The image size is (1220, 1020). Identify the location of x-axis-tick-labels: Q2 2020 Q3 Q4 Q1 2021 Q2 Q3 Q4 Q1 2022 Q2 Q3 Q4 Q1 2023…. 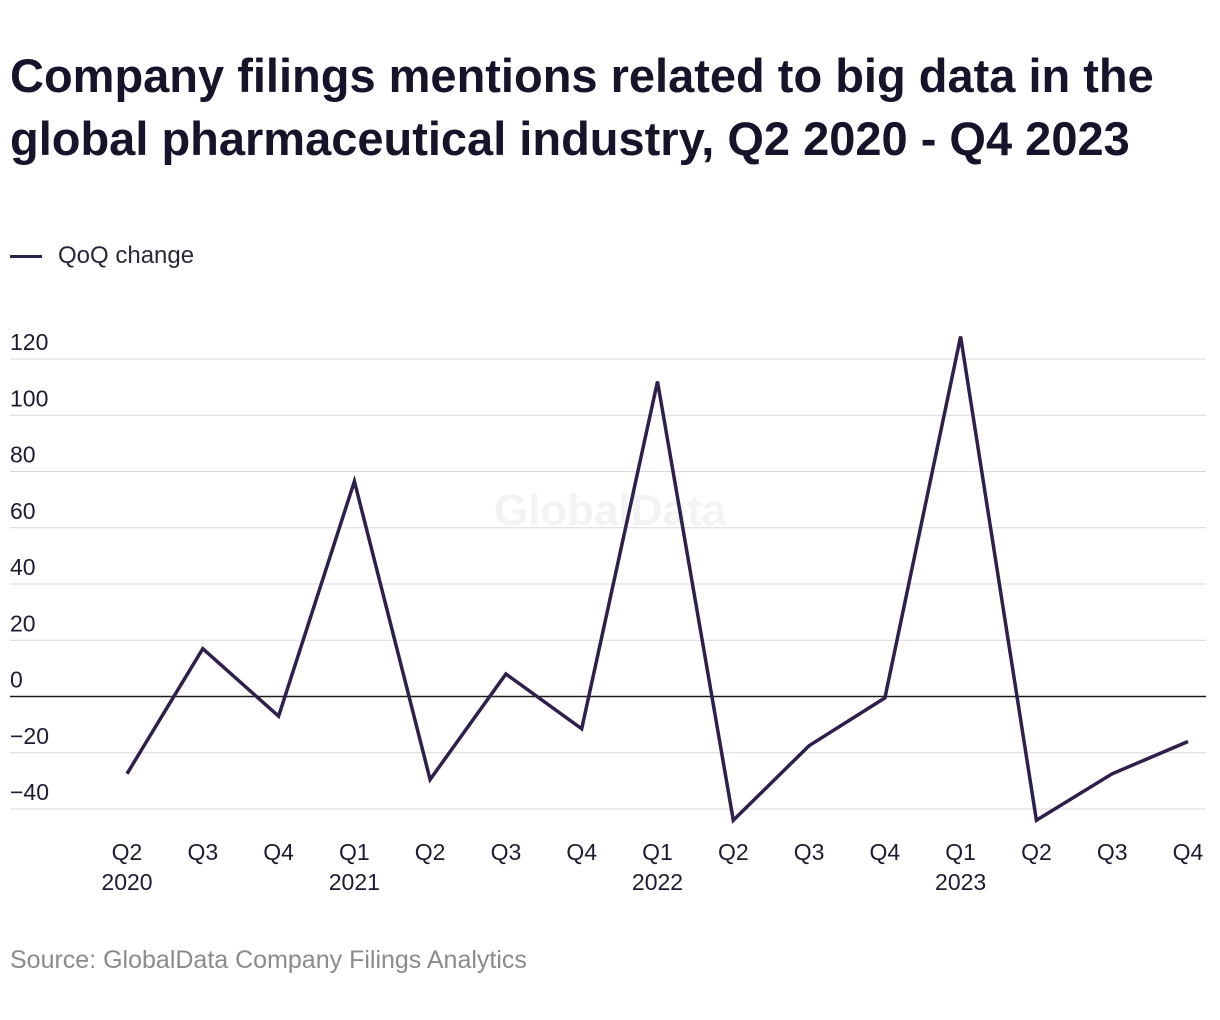
(652, 867).